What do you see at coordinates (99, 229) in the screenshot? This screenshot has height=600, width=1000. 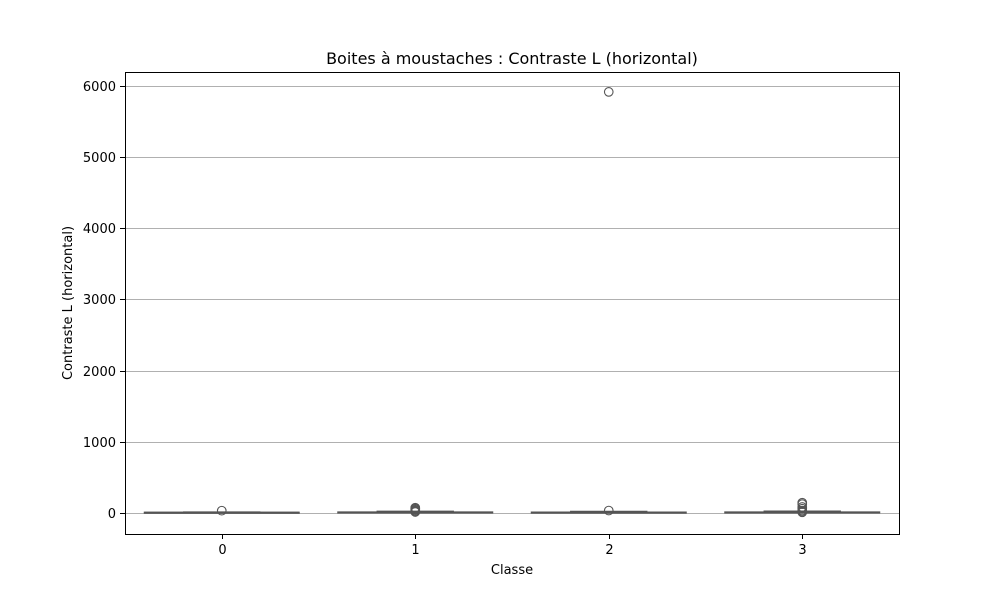 I see `y-tick-label: 4000` at bounding box center [99, 229].